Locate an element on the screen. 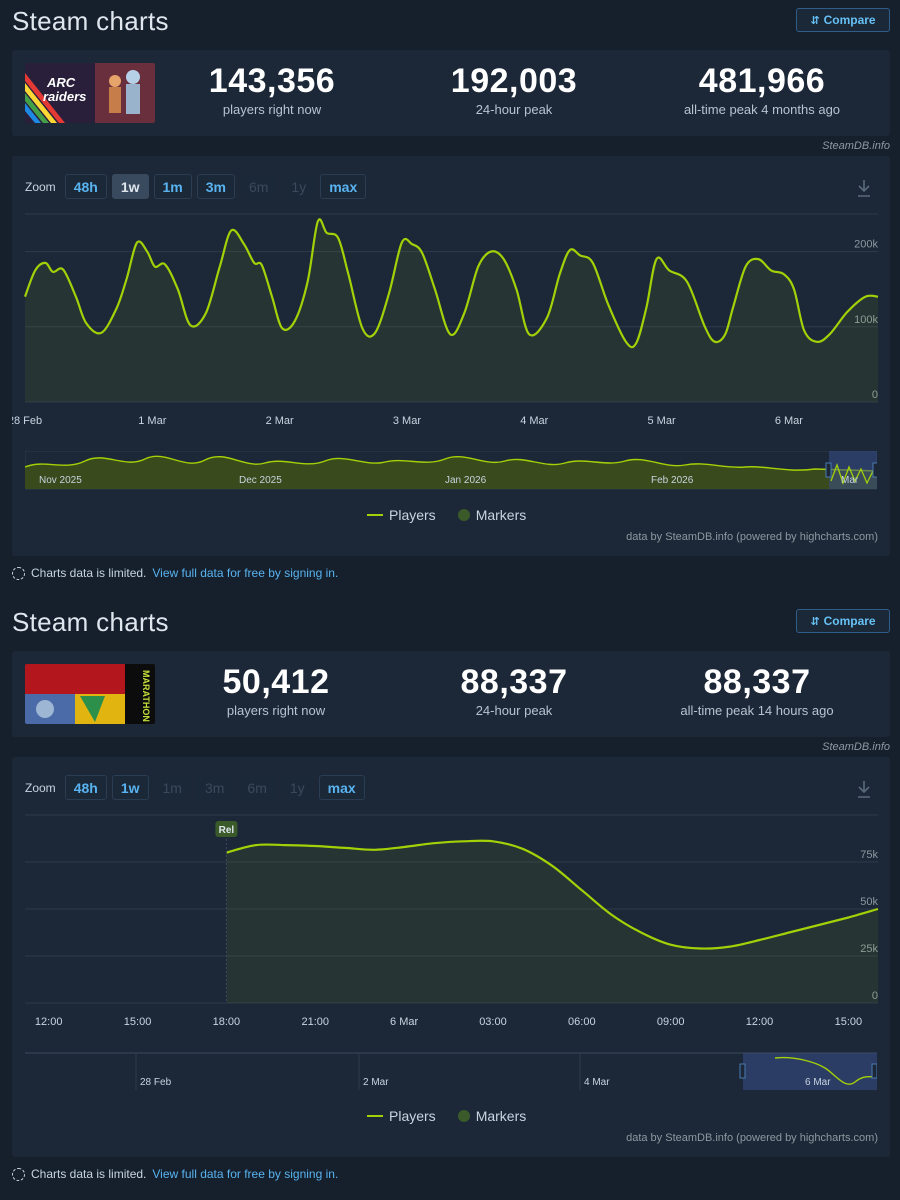 Image resolution: width=900 pixels, height=1200 pixels. stat-value: 88,337 is located at coordinates (514, 682).